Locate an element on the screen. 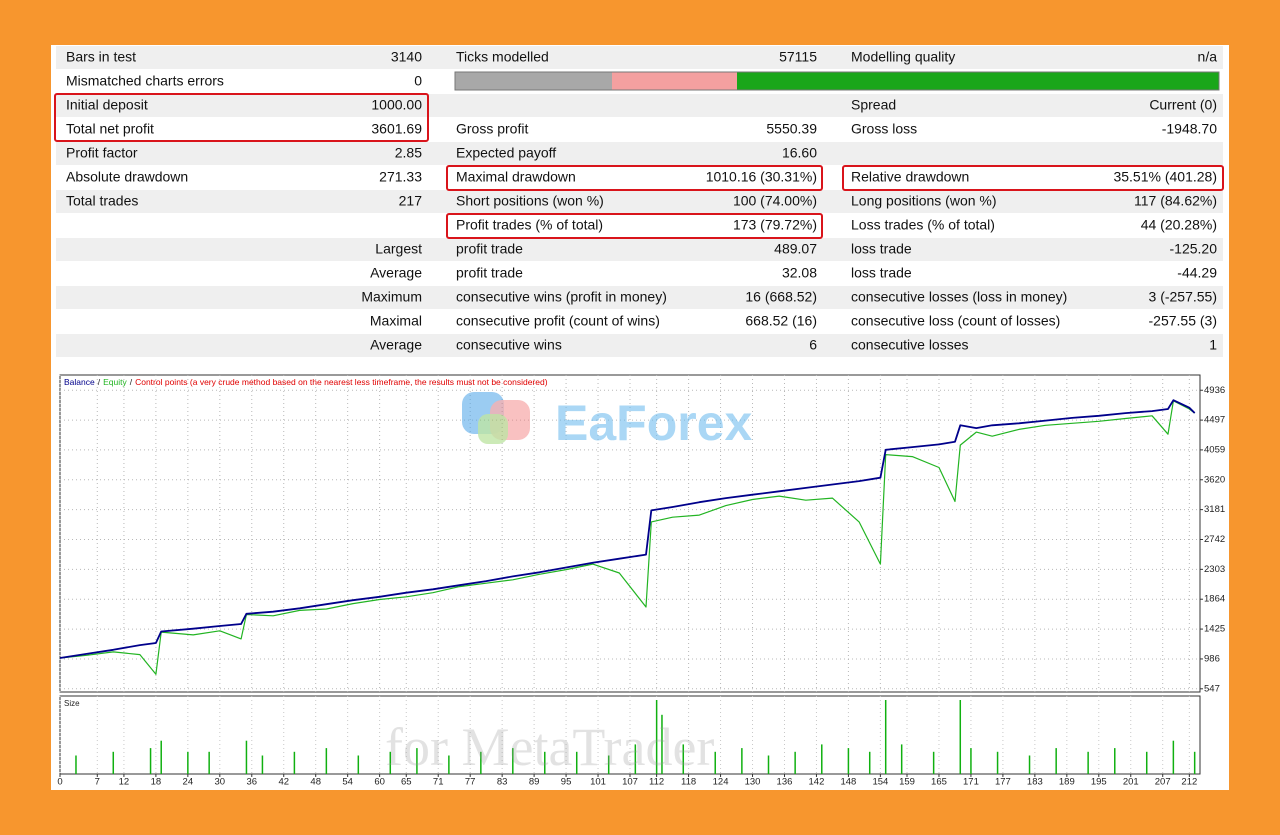 The height and width of the screenshot is (835, 1280). cell-value: 3601.69 is located at coordinates (396, 129).